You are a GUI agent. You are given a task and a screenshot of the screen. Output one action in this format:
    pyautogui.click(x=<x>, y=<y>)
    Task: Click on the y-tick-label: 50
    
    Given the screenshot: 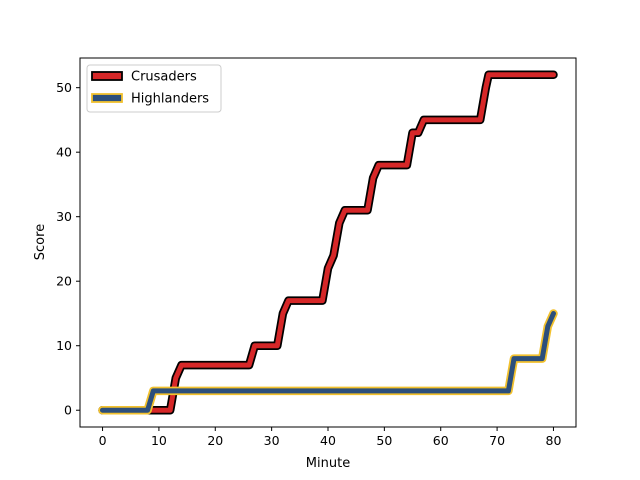 What is the action you would take?
    pyautogui.click(x=64, y=87)
    